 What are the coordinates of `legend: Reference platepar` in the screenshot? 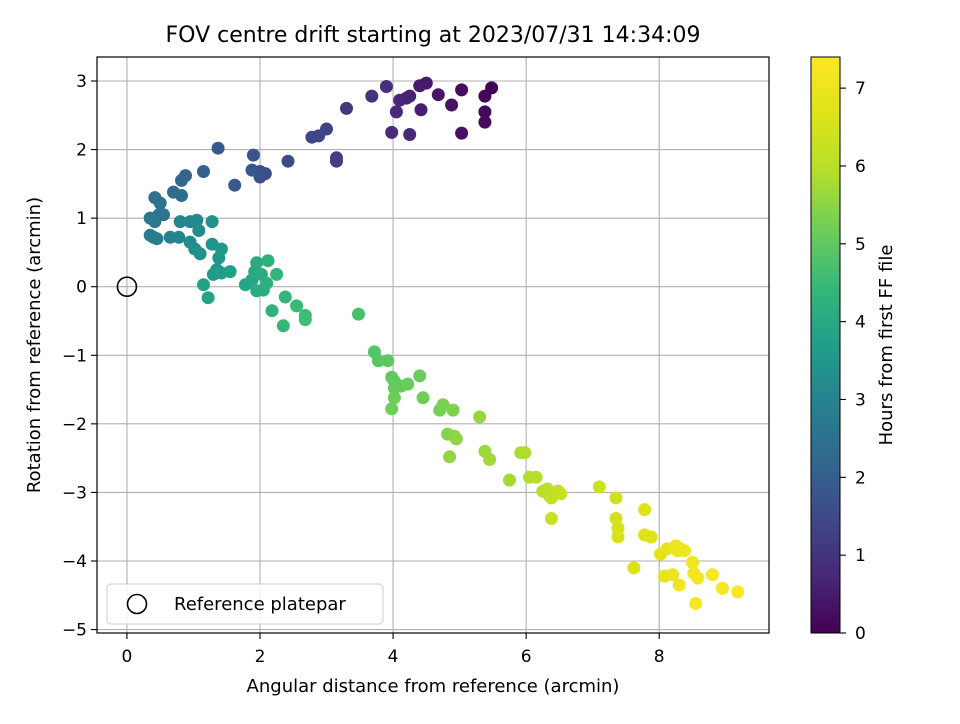 It's located at (245, 604).